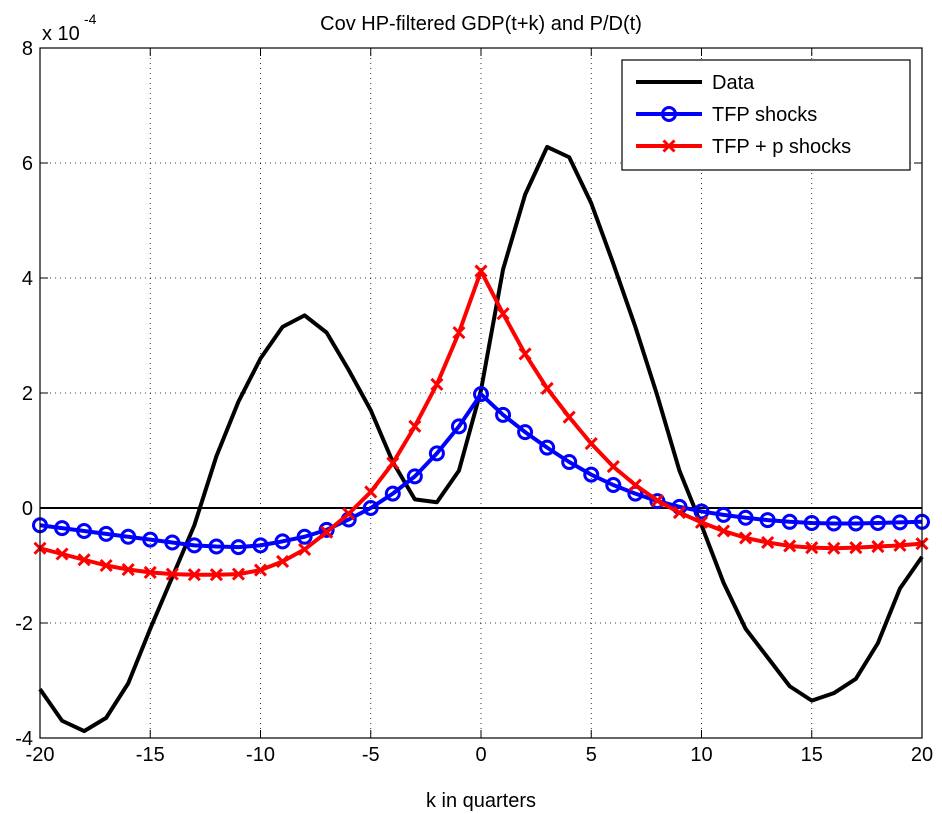  What do you see at coordinates (481, 24) in the screenshot?
I see `chart-title: Cov HP-filtered GDP(t+k) and P/D(t)` at bounding box center [481, 24].